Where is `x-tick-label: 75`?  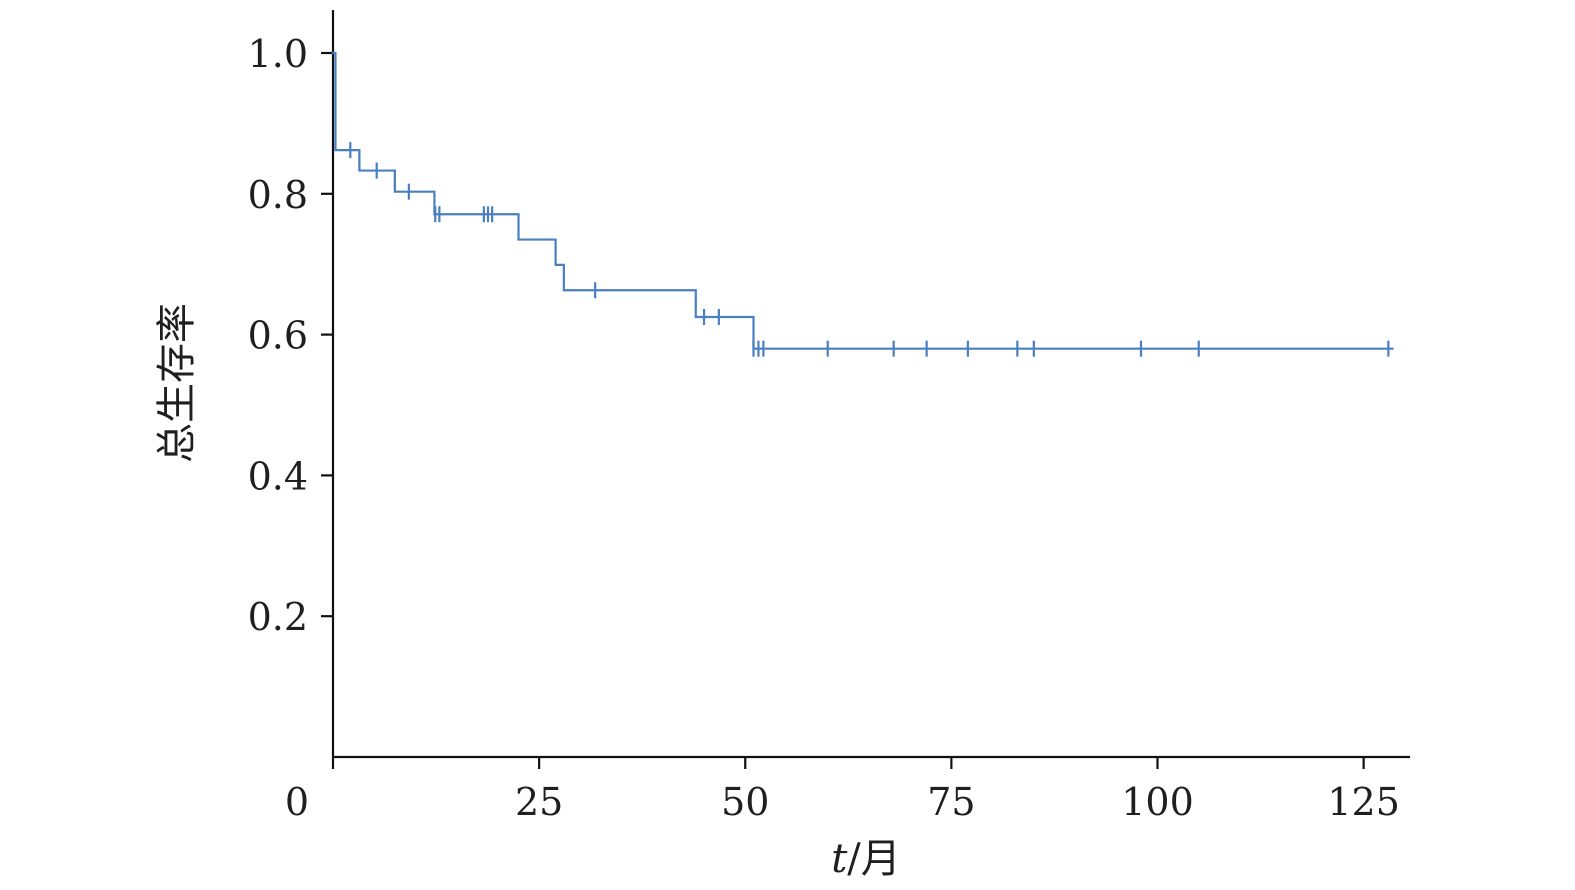 x-tick-label: 75 is located at coordinates (951, 802).